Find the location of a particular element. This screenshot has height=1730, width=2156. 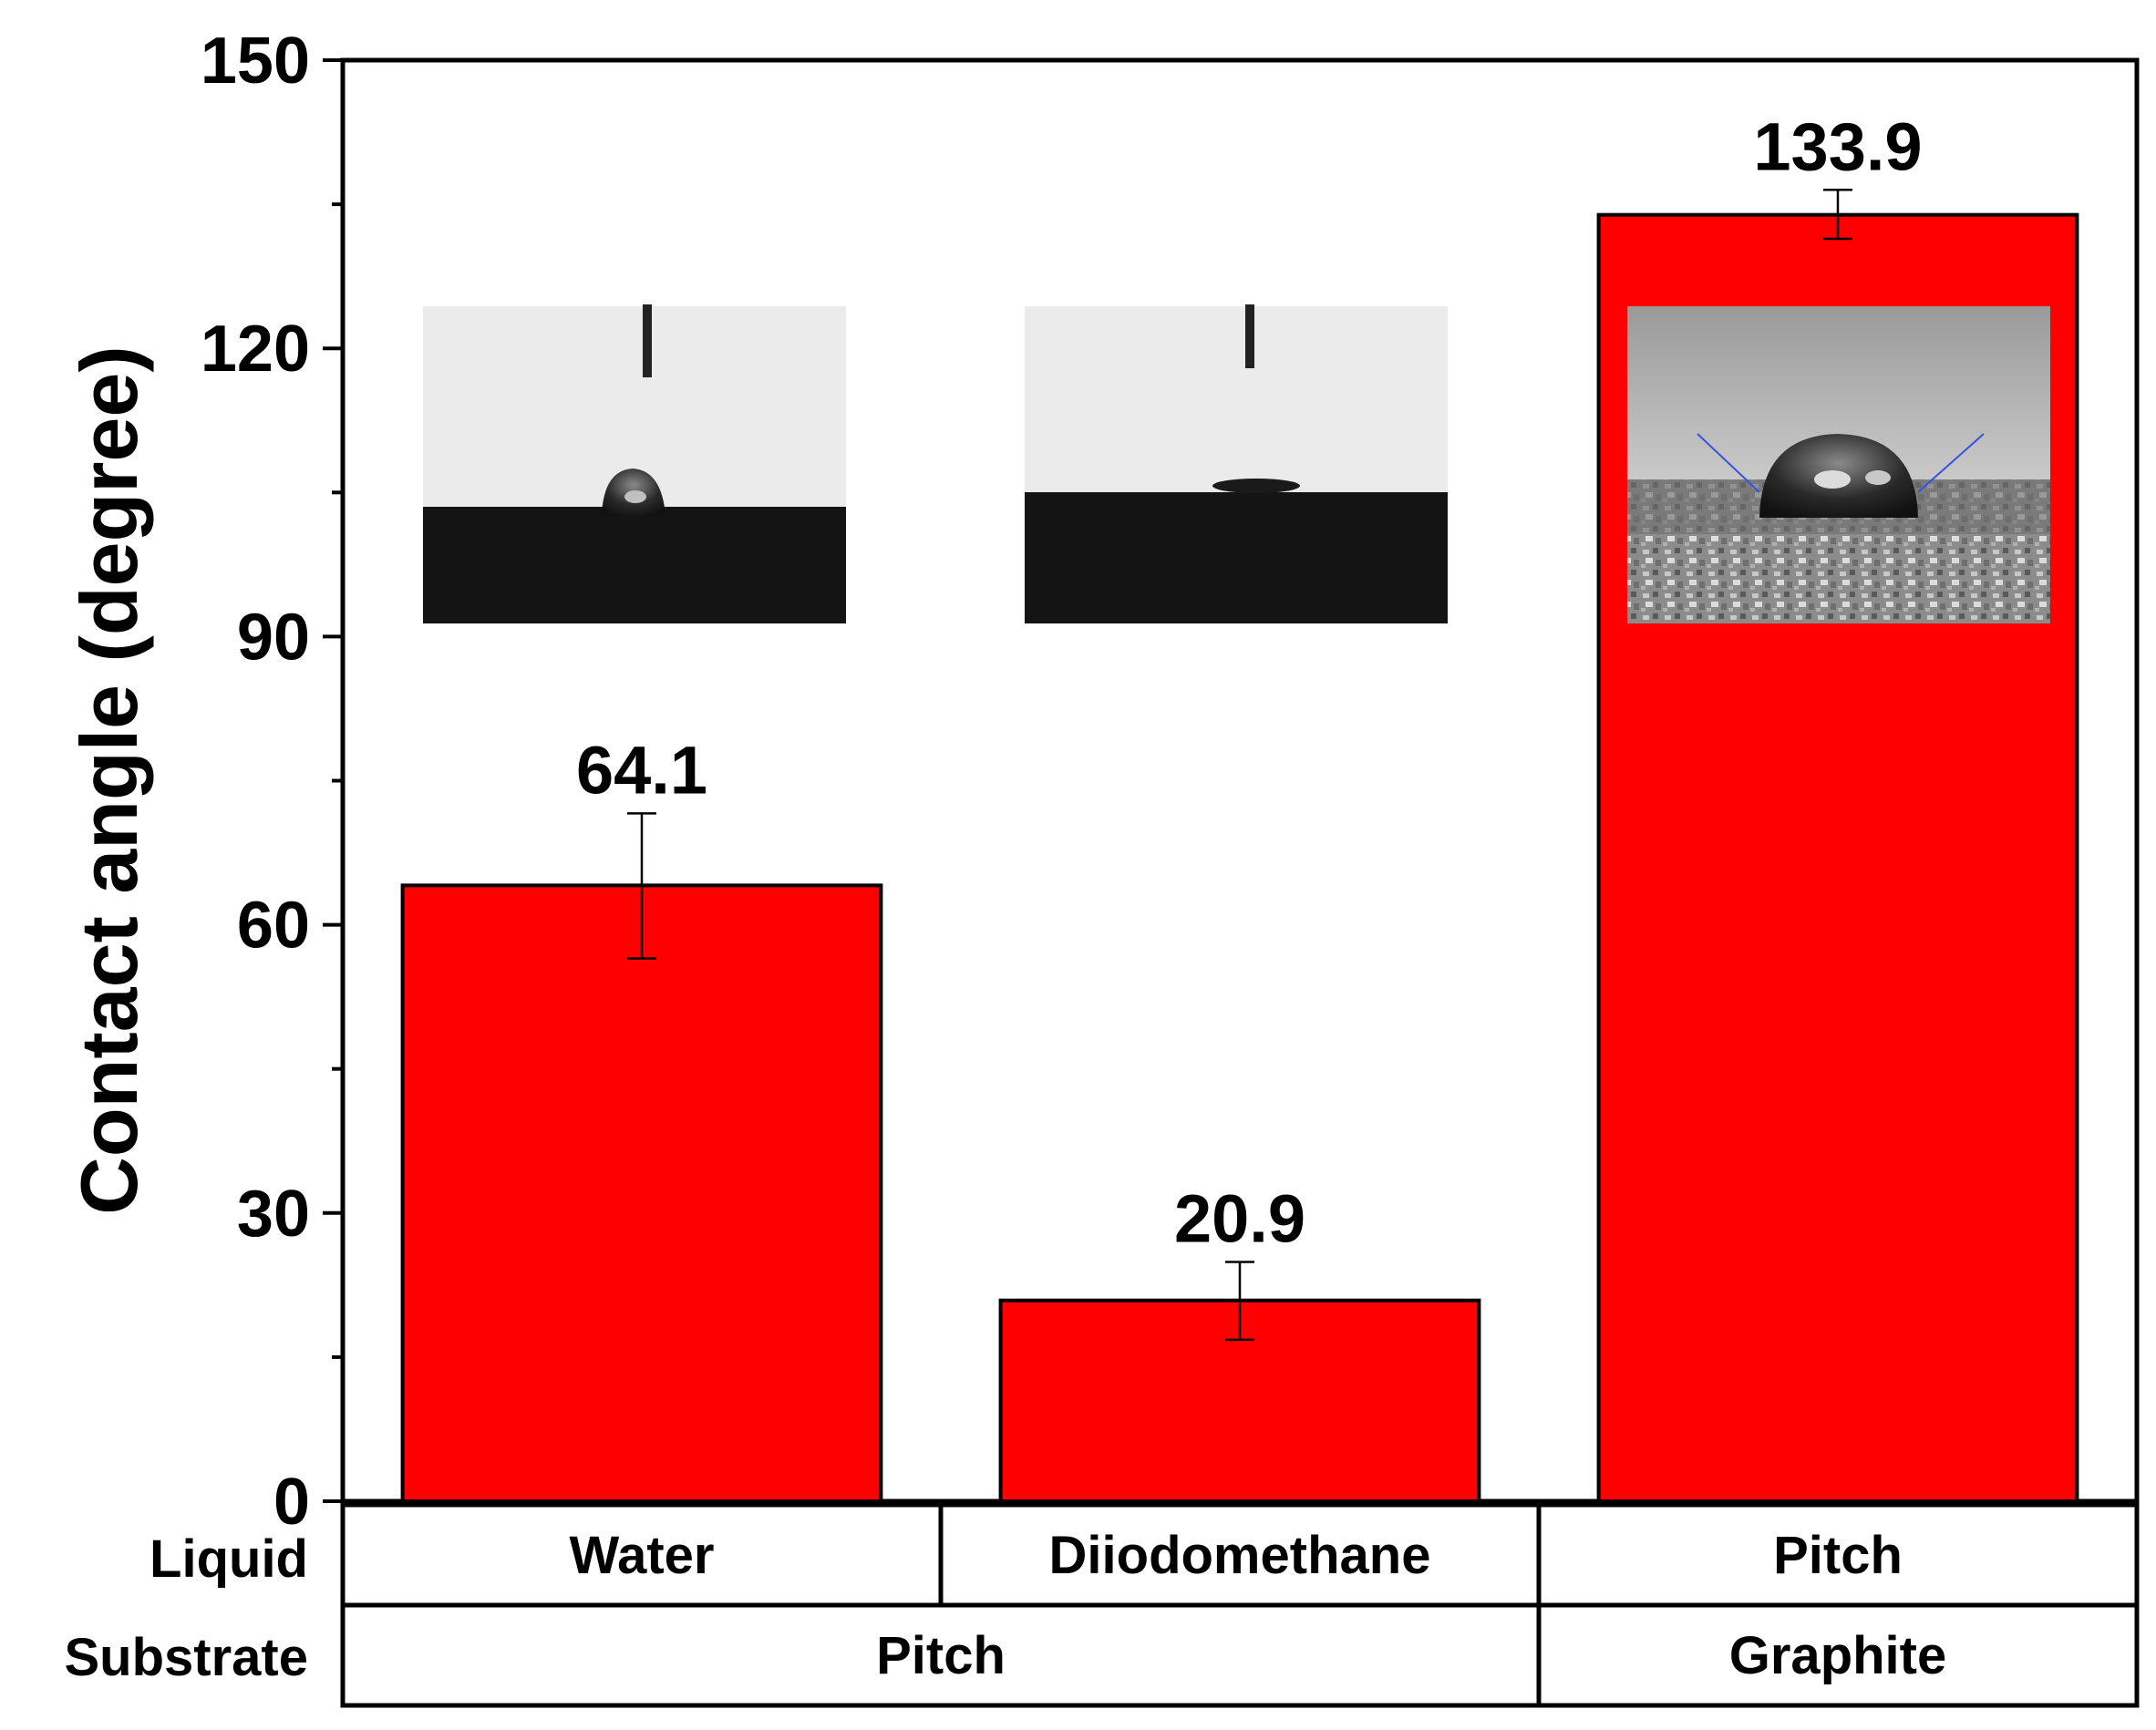

table-substrate-graphite: Graphite is located at coordinates (1838, 1655).